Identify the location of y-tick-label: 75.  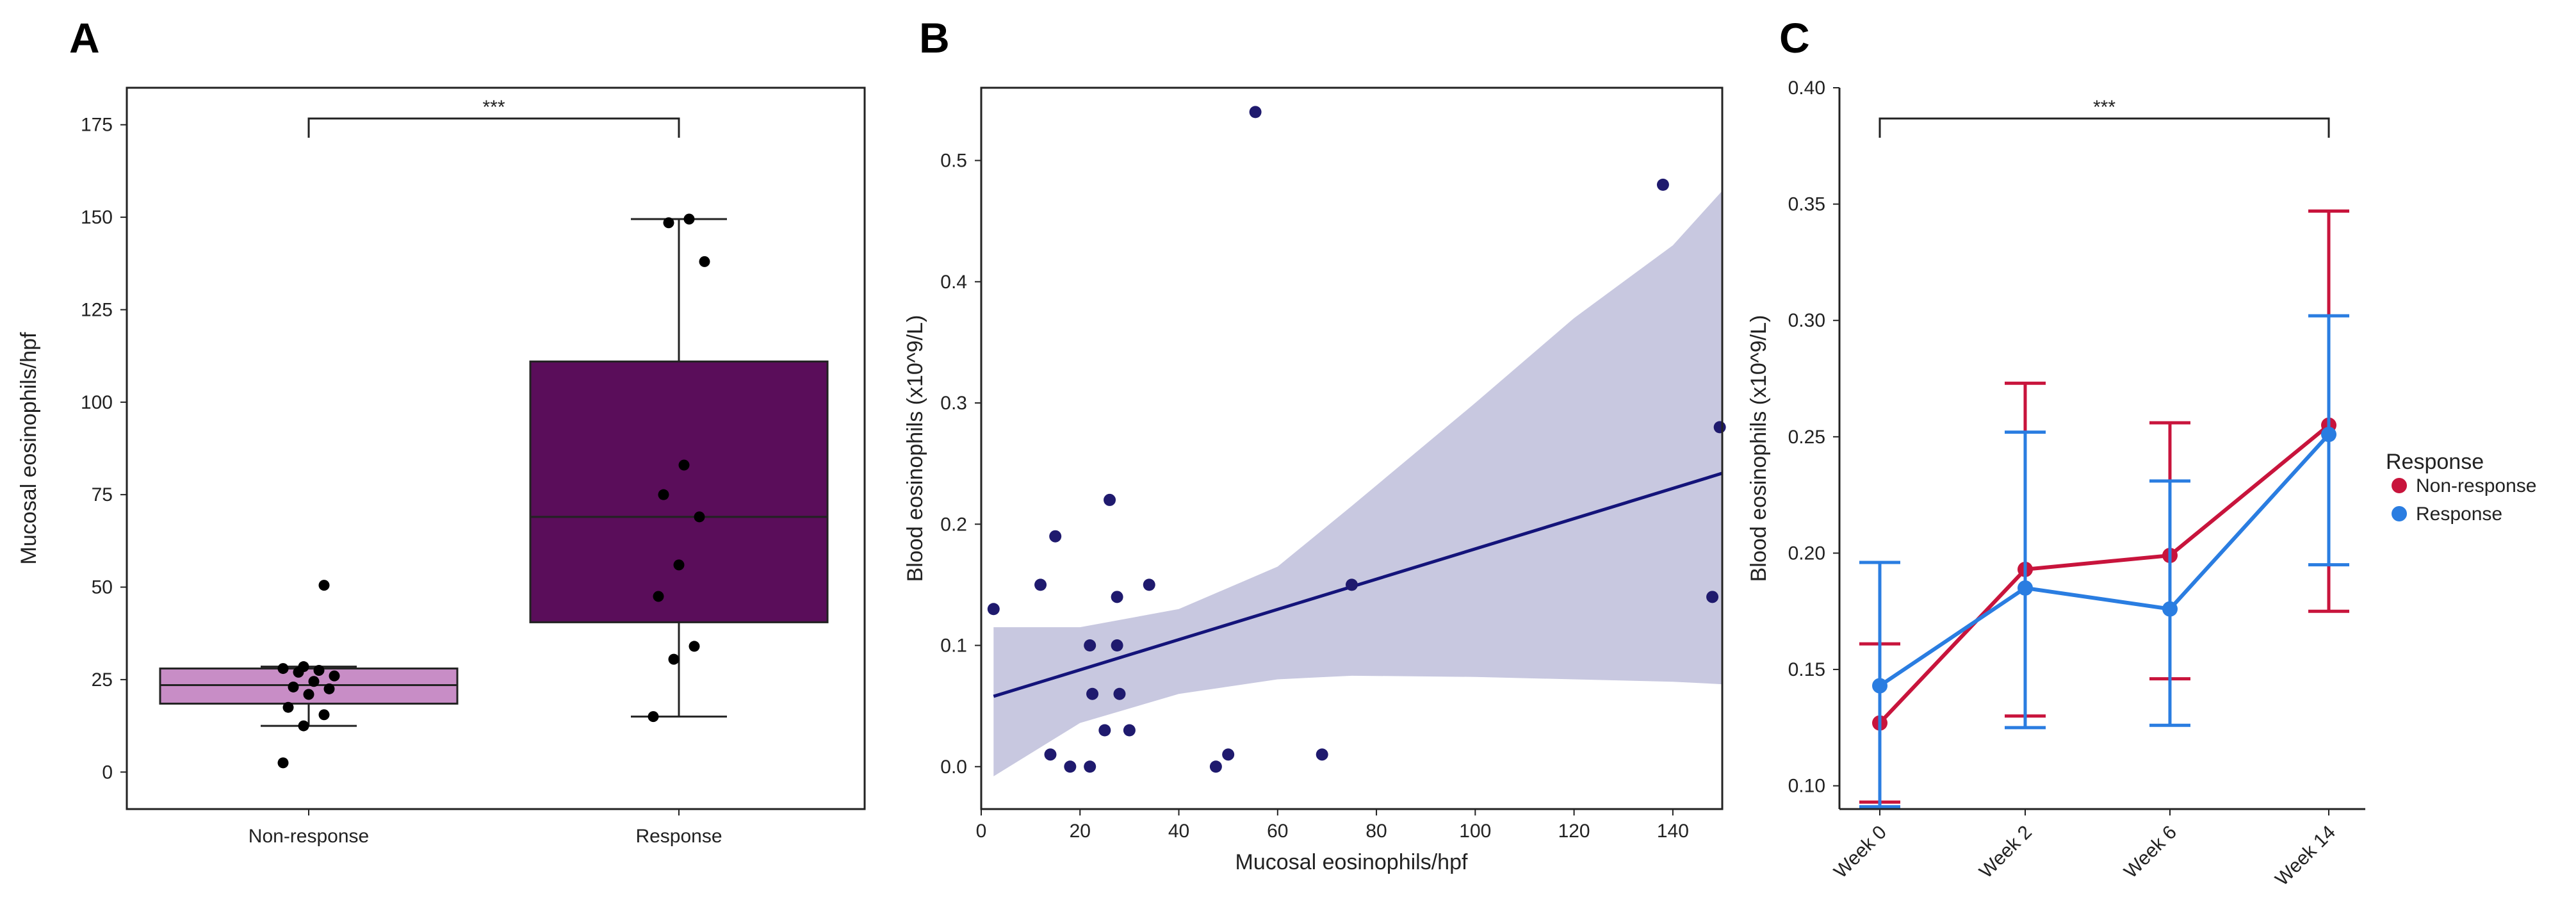
(102, 494).